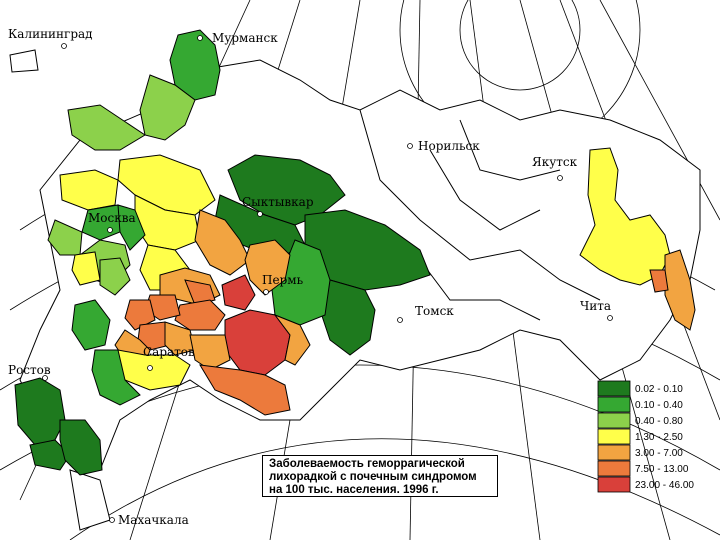 This screenshot has width=720, height=540. I want to click on city-dot-yakutsk, so click(560, 178).